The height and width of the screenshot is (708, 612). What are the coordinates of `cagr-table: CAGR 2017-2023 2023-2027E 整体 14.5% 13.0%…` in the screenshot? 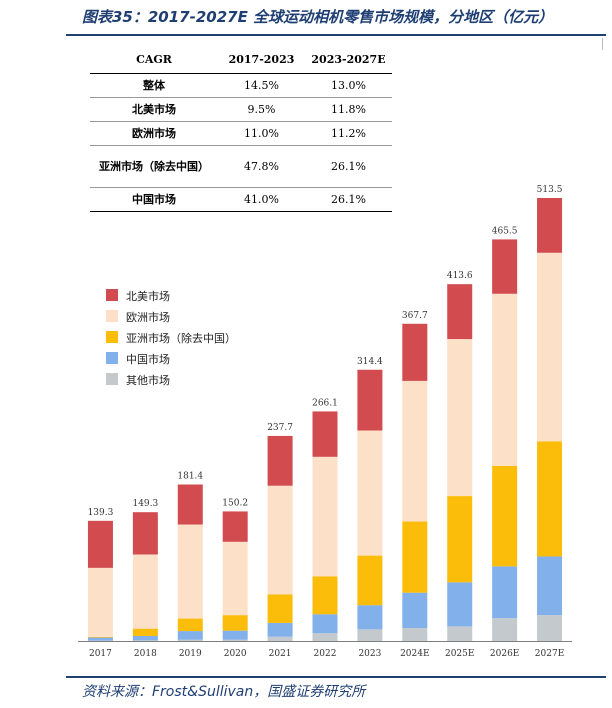 It's located at (241, 129).